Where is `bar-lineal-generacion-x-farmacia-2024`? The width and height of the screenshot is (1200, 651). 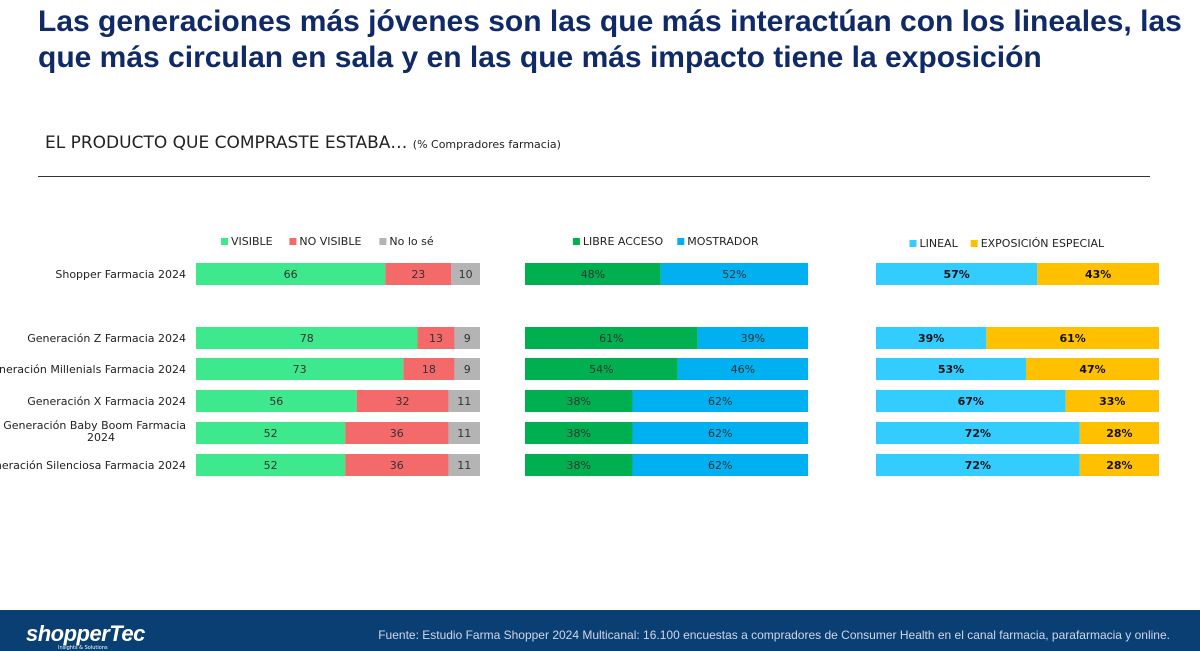 bar-lineal-generacion-x-farmacia-2024 is located at coordinates (971, 401).